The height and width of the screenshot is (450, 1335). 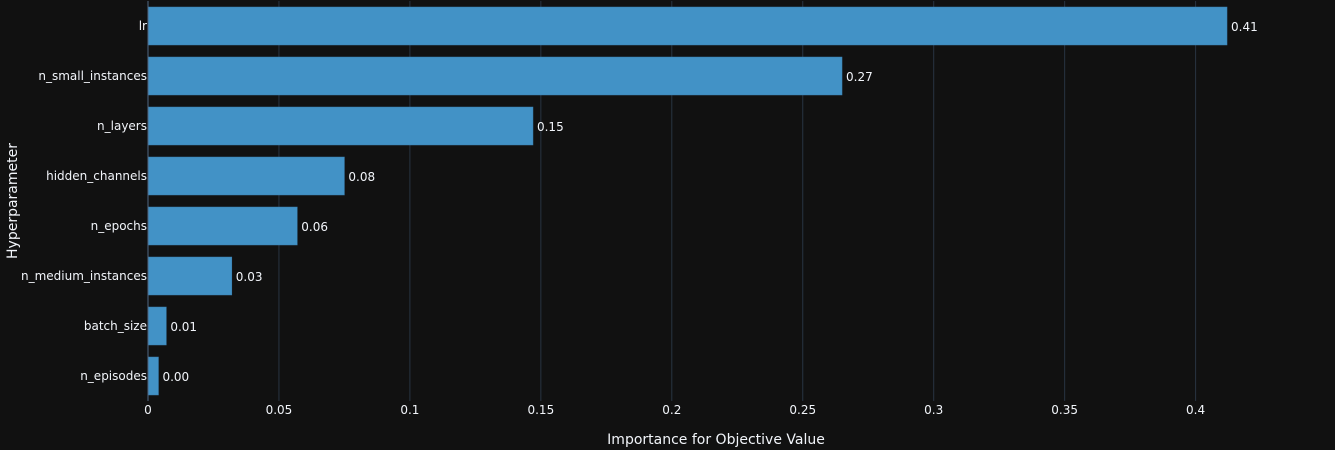 I want to click on y-tick-label: n_small_instances, so click(x=92, y=76).